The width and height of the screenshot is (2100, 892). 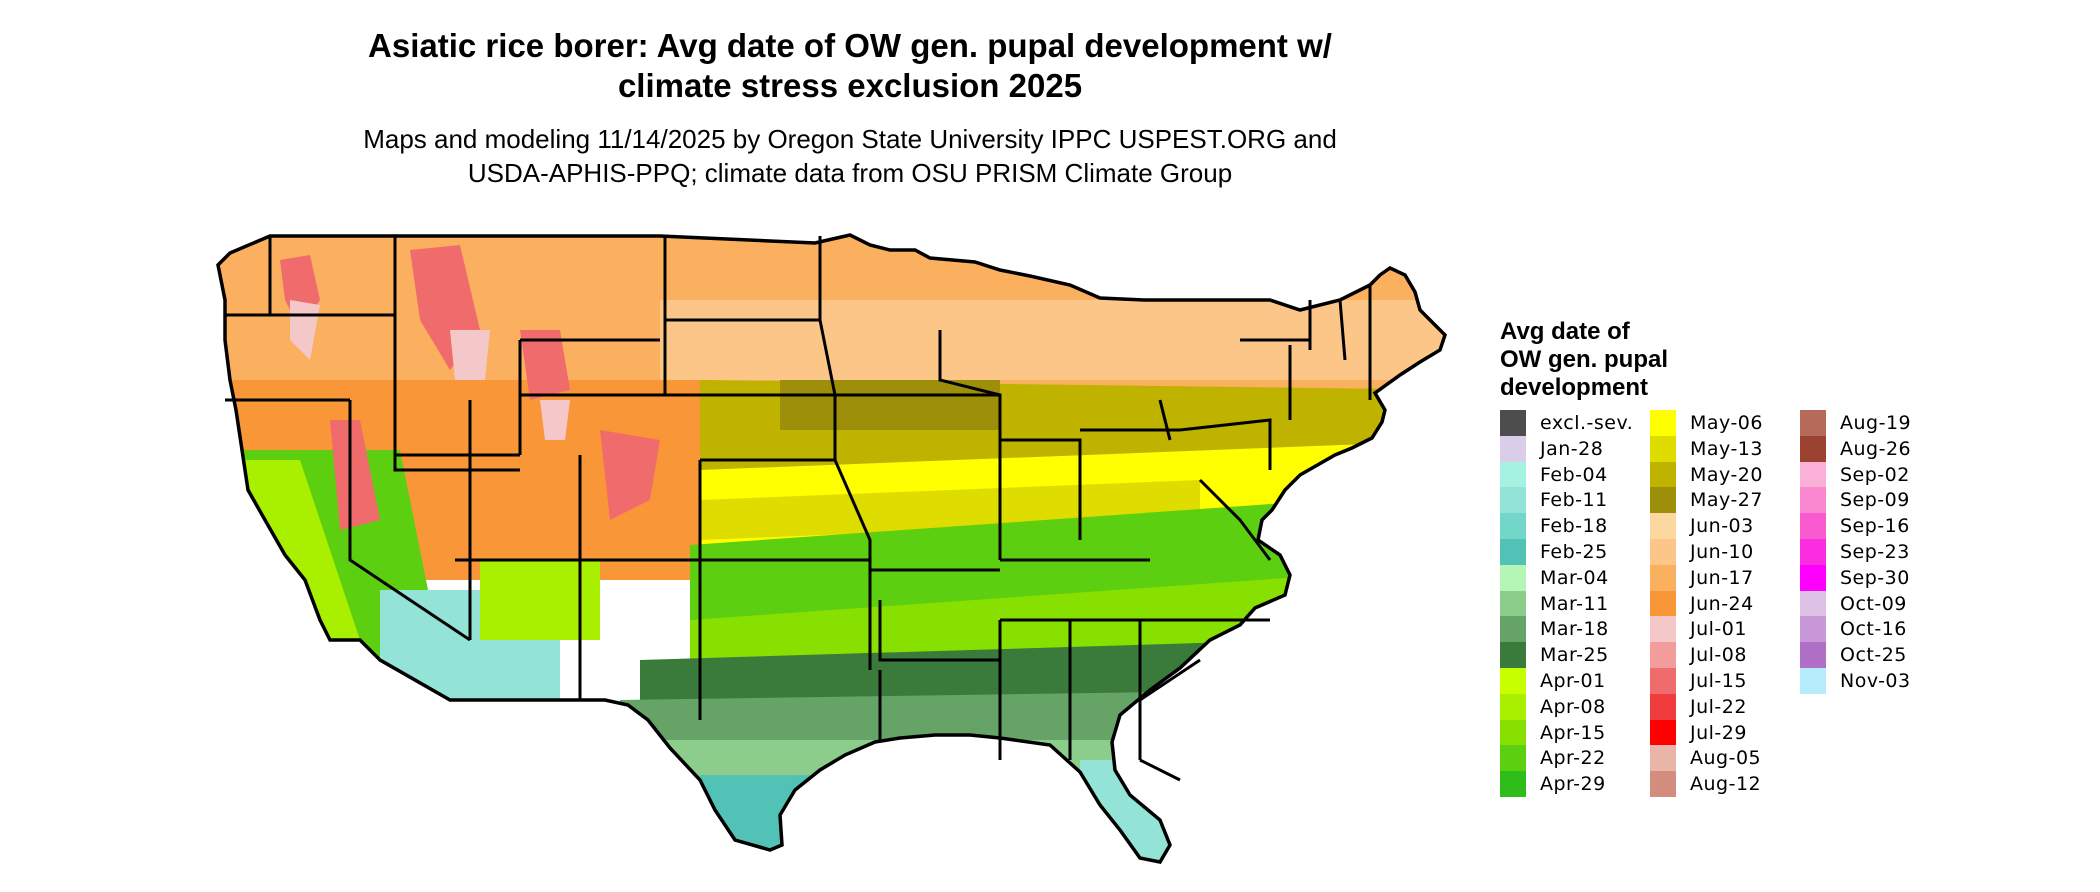 What do you see at coordinates (1722, 551) in the screenshot?
I see `legend-label: Jun-10` at bounding box center [1722, 551].